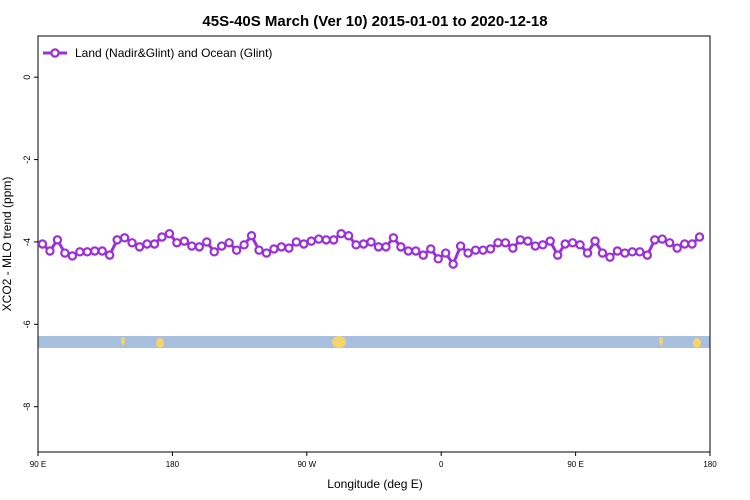 This screenshot has width=750, height=500. What do you see at coordinates (7, 244) in the screenshot?
I see `y-axis-label: XCO2 - MLO trend (ppm)` at bounding box center [7, 244].